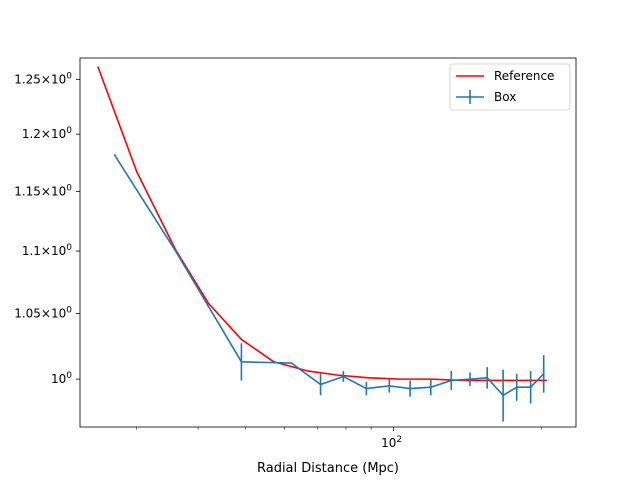  I want to click on x-axis-label: Radial Distance (Mpc), so click(328, 468).